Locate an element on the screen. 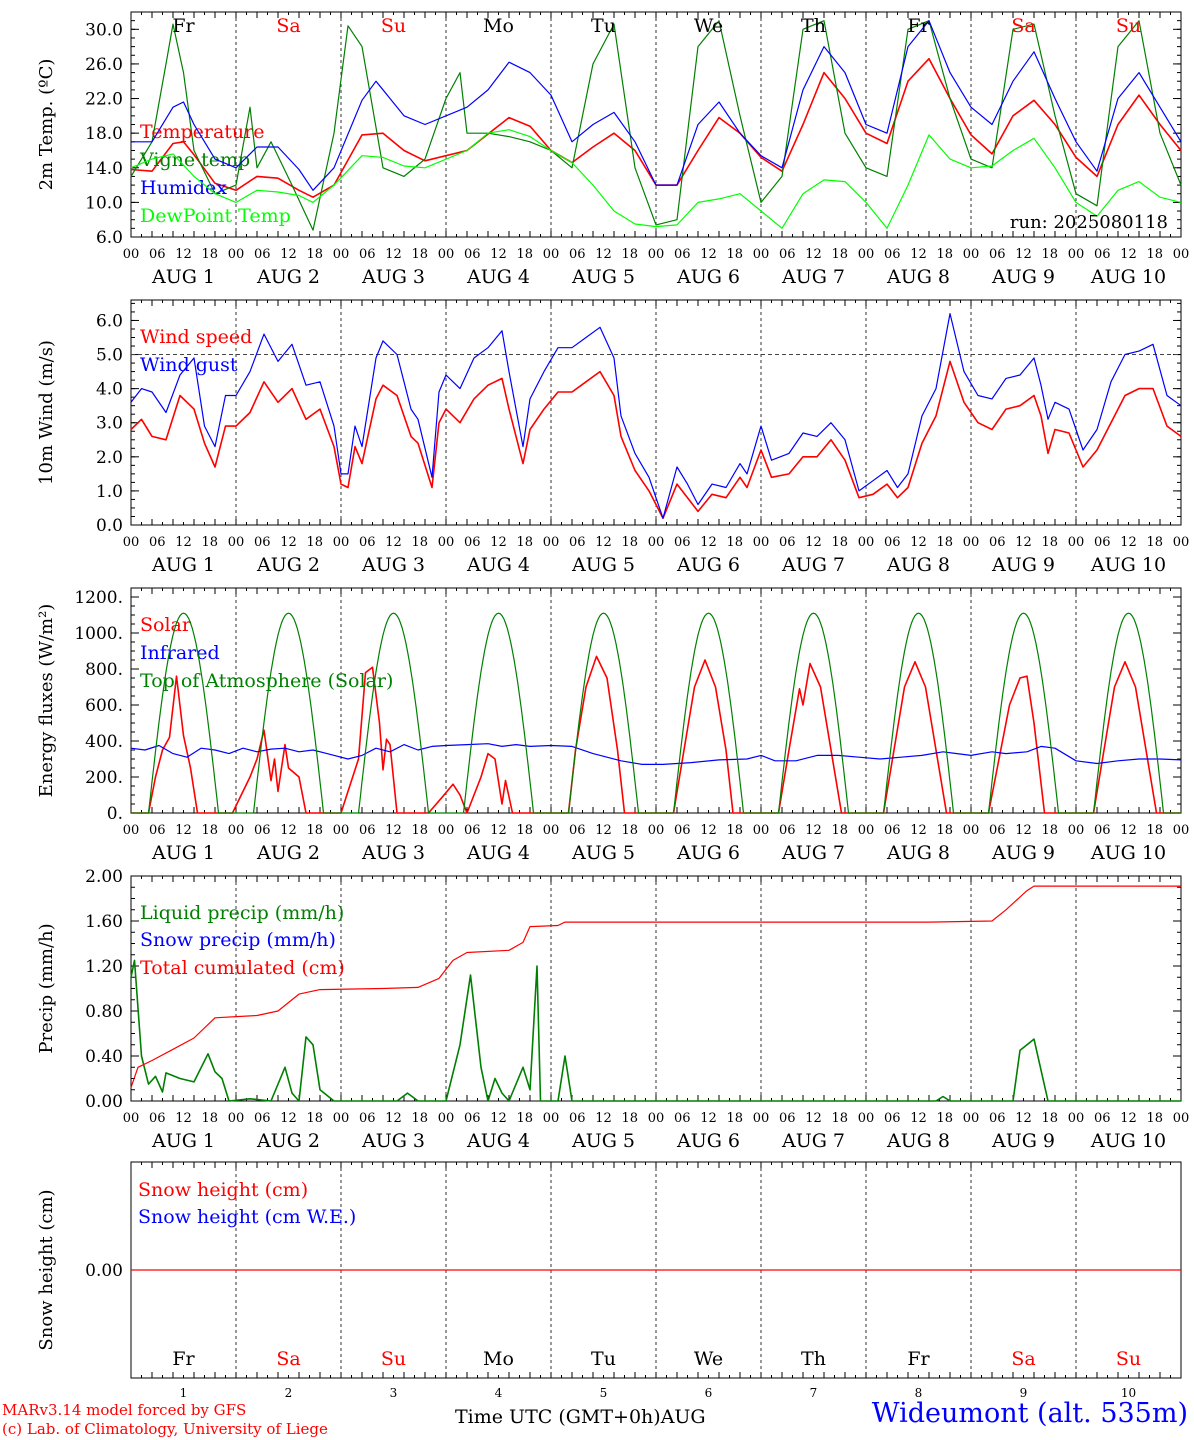  series-line-wind-gust is located at coordinates (656, 416).